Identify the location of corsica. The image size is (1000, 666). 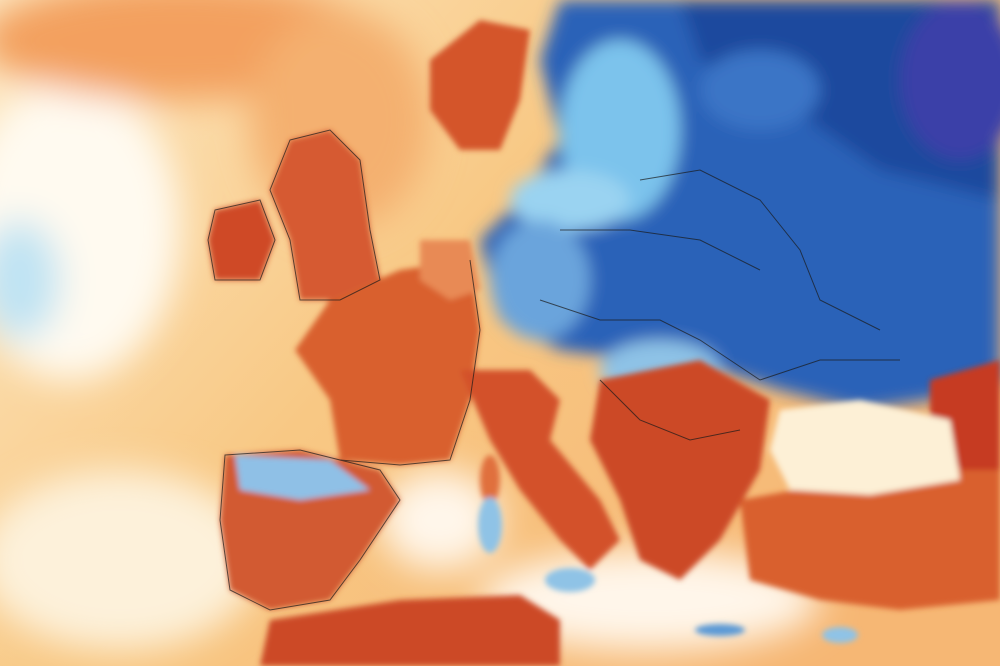
(490, 480).